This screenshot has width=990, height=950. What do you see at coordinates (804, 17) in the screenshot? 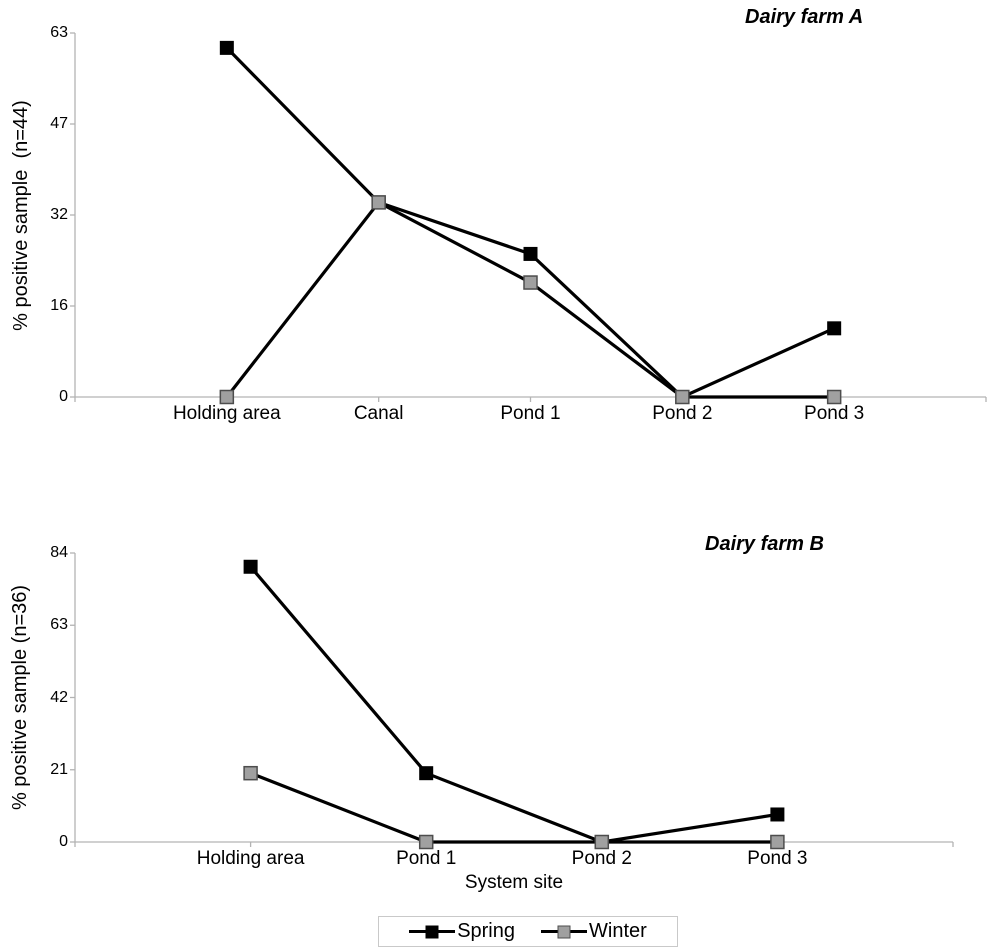
I see `chart-a-title: Dairy farm A` at bounding box center [804, 17].